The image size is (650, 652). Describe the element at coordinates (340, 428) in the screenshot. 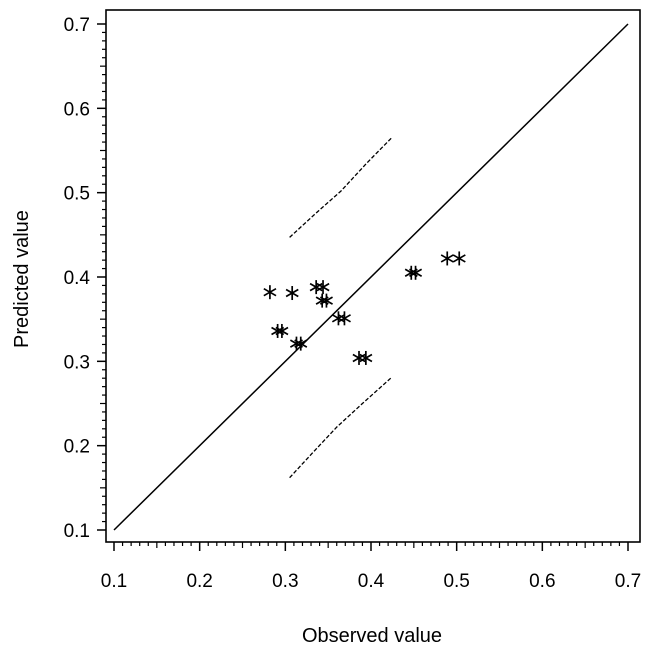

I see `band-lower` at that location.